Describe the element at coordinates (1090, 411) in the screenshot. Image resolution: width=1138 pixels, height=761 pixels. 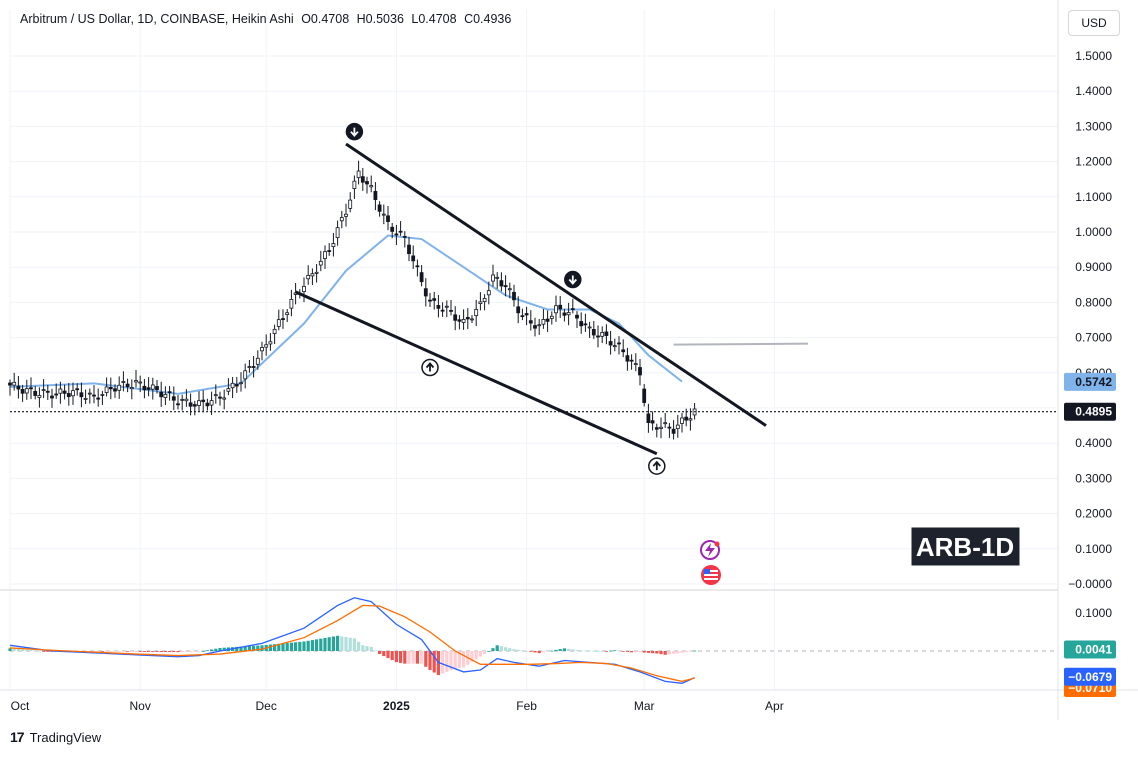
I see `last-price-badge-box` at that location.